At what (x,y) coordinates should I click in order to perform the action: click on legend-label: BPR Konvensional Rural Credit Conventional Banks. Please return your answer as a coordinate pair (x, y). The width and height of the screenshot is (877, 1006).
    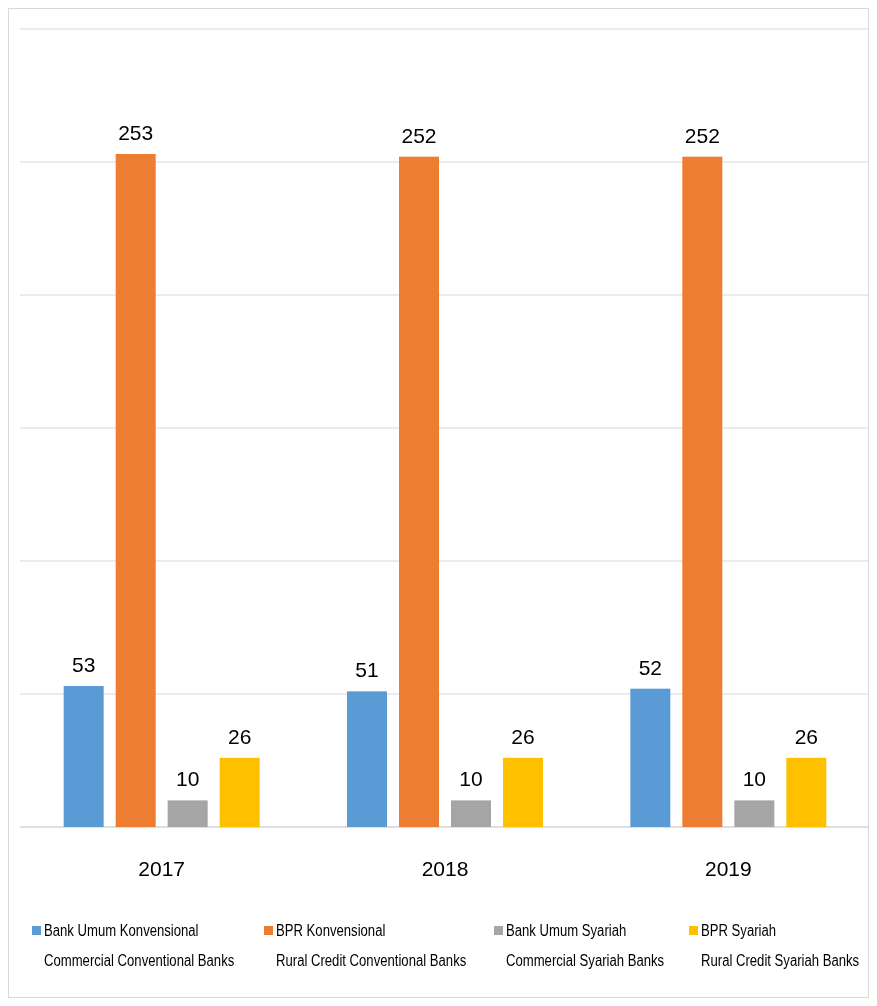
    Looking at the image, I should click on (371, 945).